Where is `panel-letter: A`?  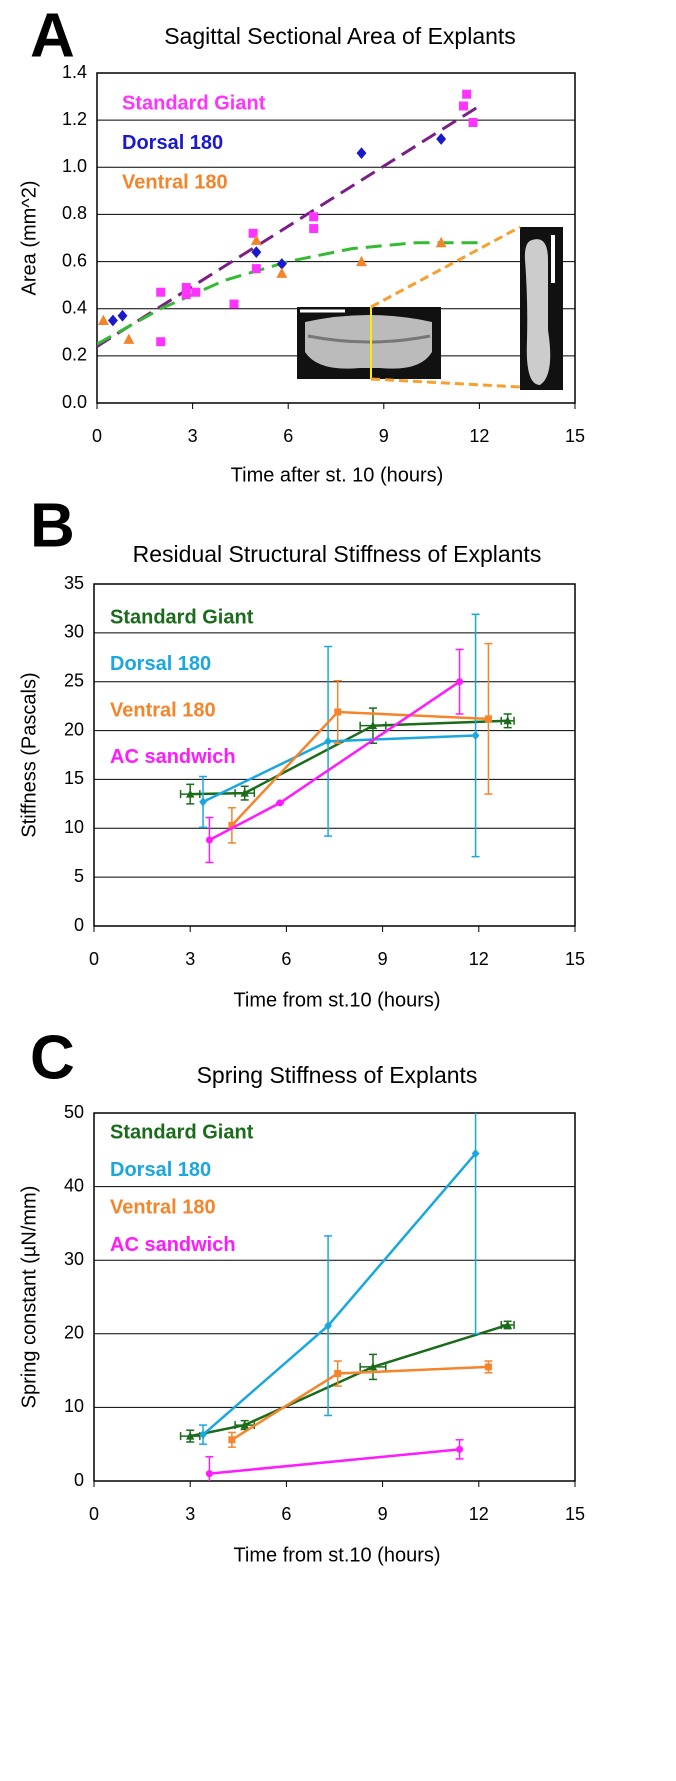 panel-letter: A is located at coordinates (52, 35).